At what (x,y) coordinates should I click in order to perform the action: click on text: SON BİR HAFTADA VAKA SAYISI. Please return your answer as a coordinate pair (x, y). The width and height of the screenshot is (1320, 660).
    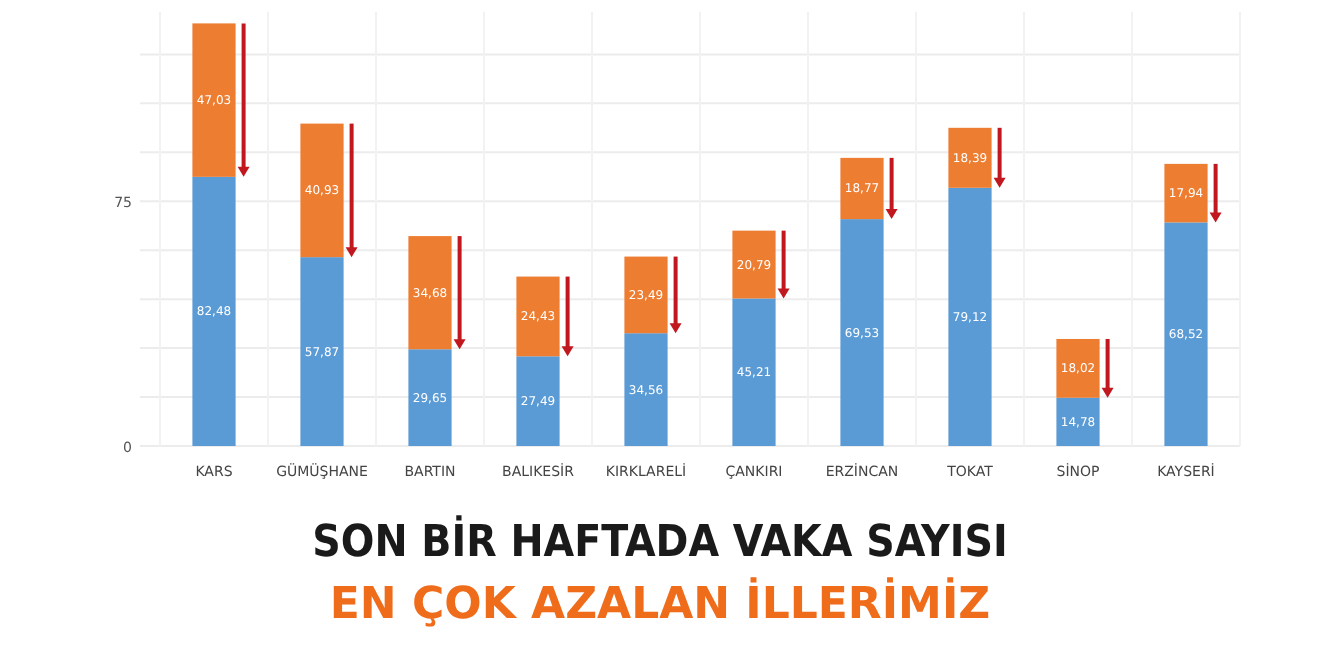
    Looking at the image, I should click on (660, 541).